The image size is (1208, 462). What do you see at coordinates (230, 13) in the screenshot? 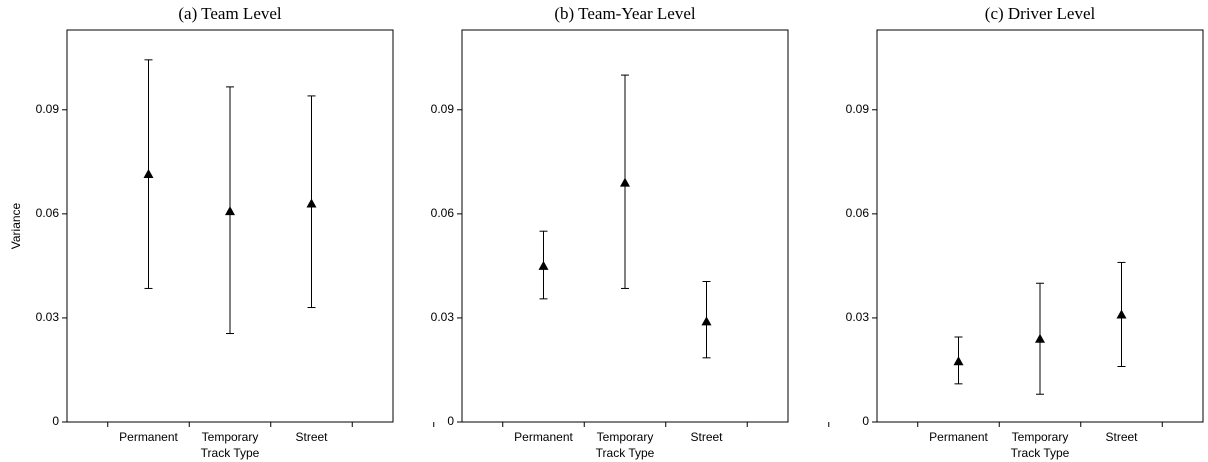
I see `panel-title: (a) Team Level` at bounding box center [230, 13].